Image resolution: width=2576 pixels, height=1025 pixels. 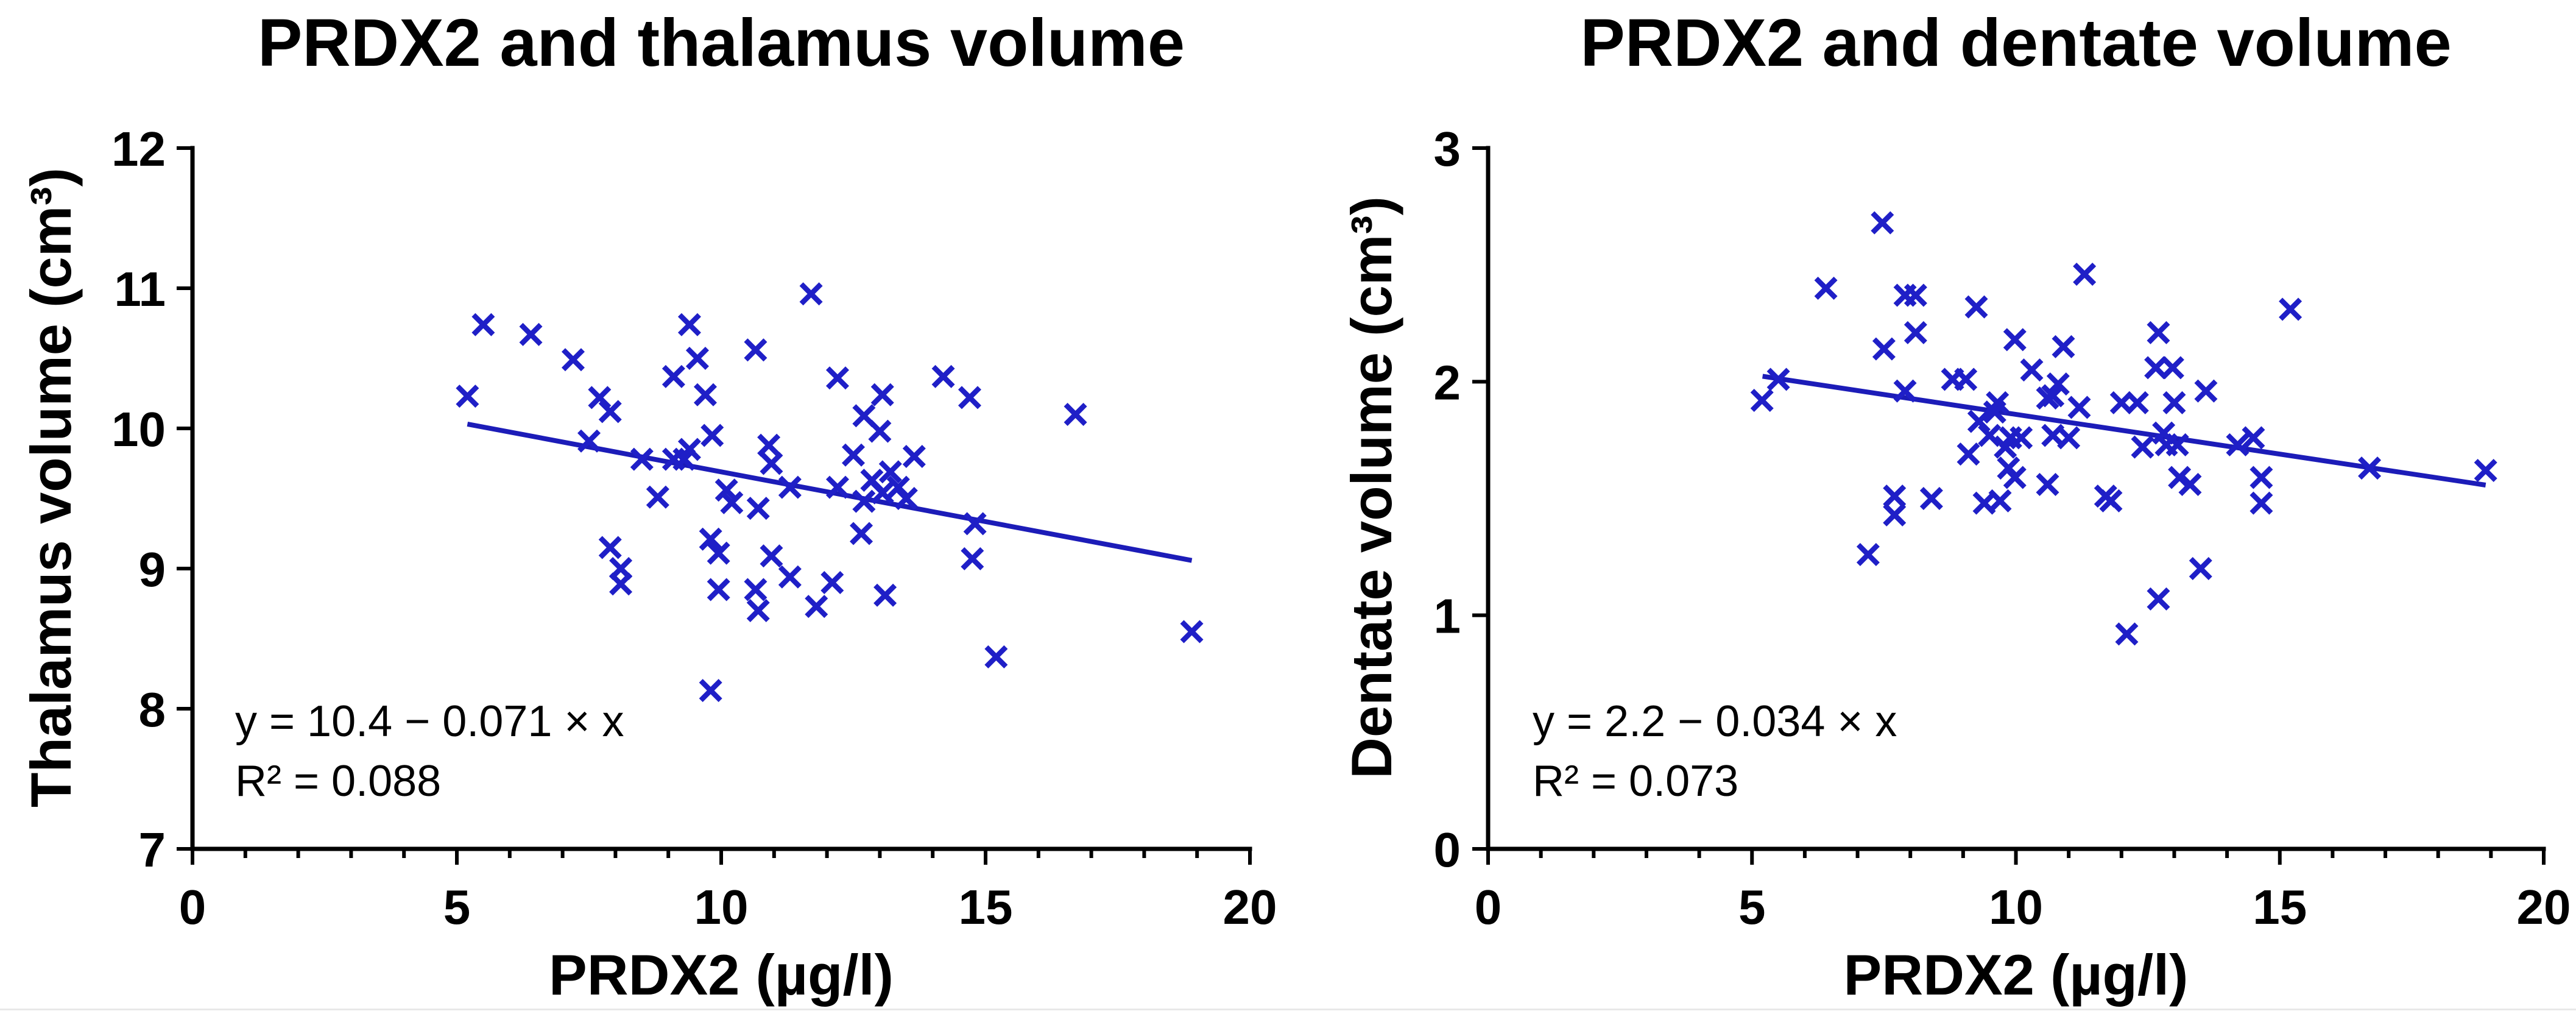 What do you see at coordinates (2124, 431) in the screenshot?
I see `regression-line` at bounding box center [2124, 431].